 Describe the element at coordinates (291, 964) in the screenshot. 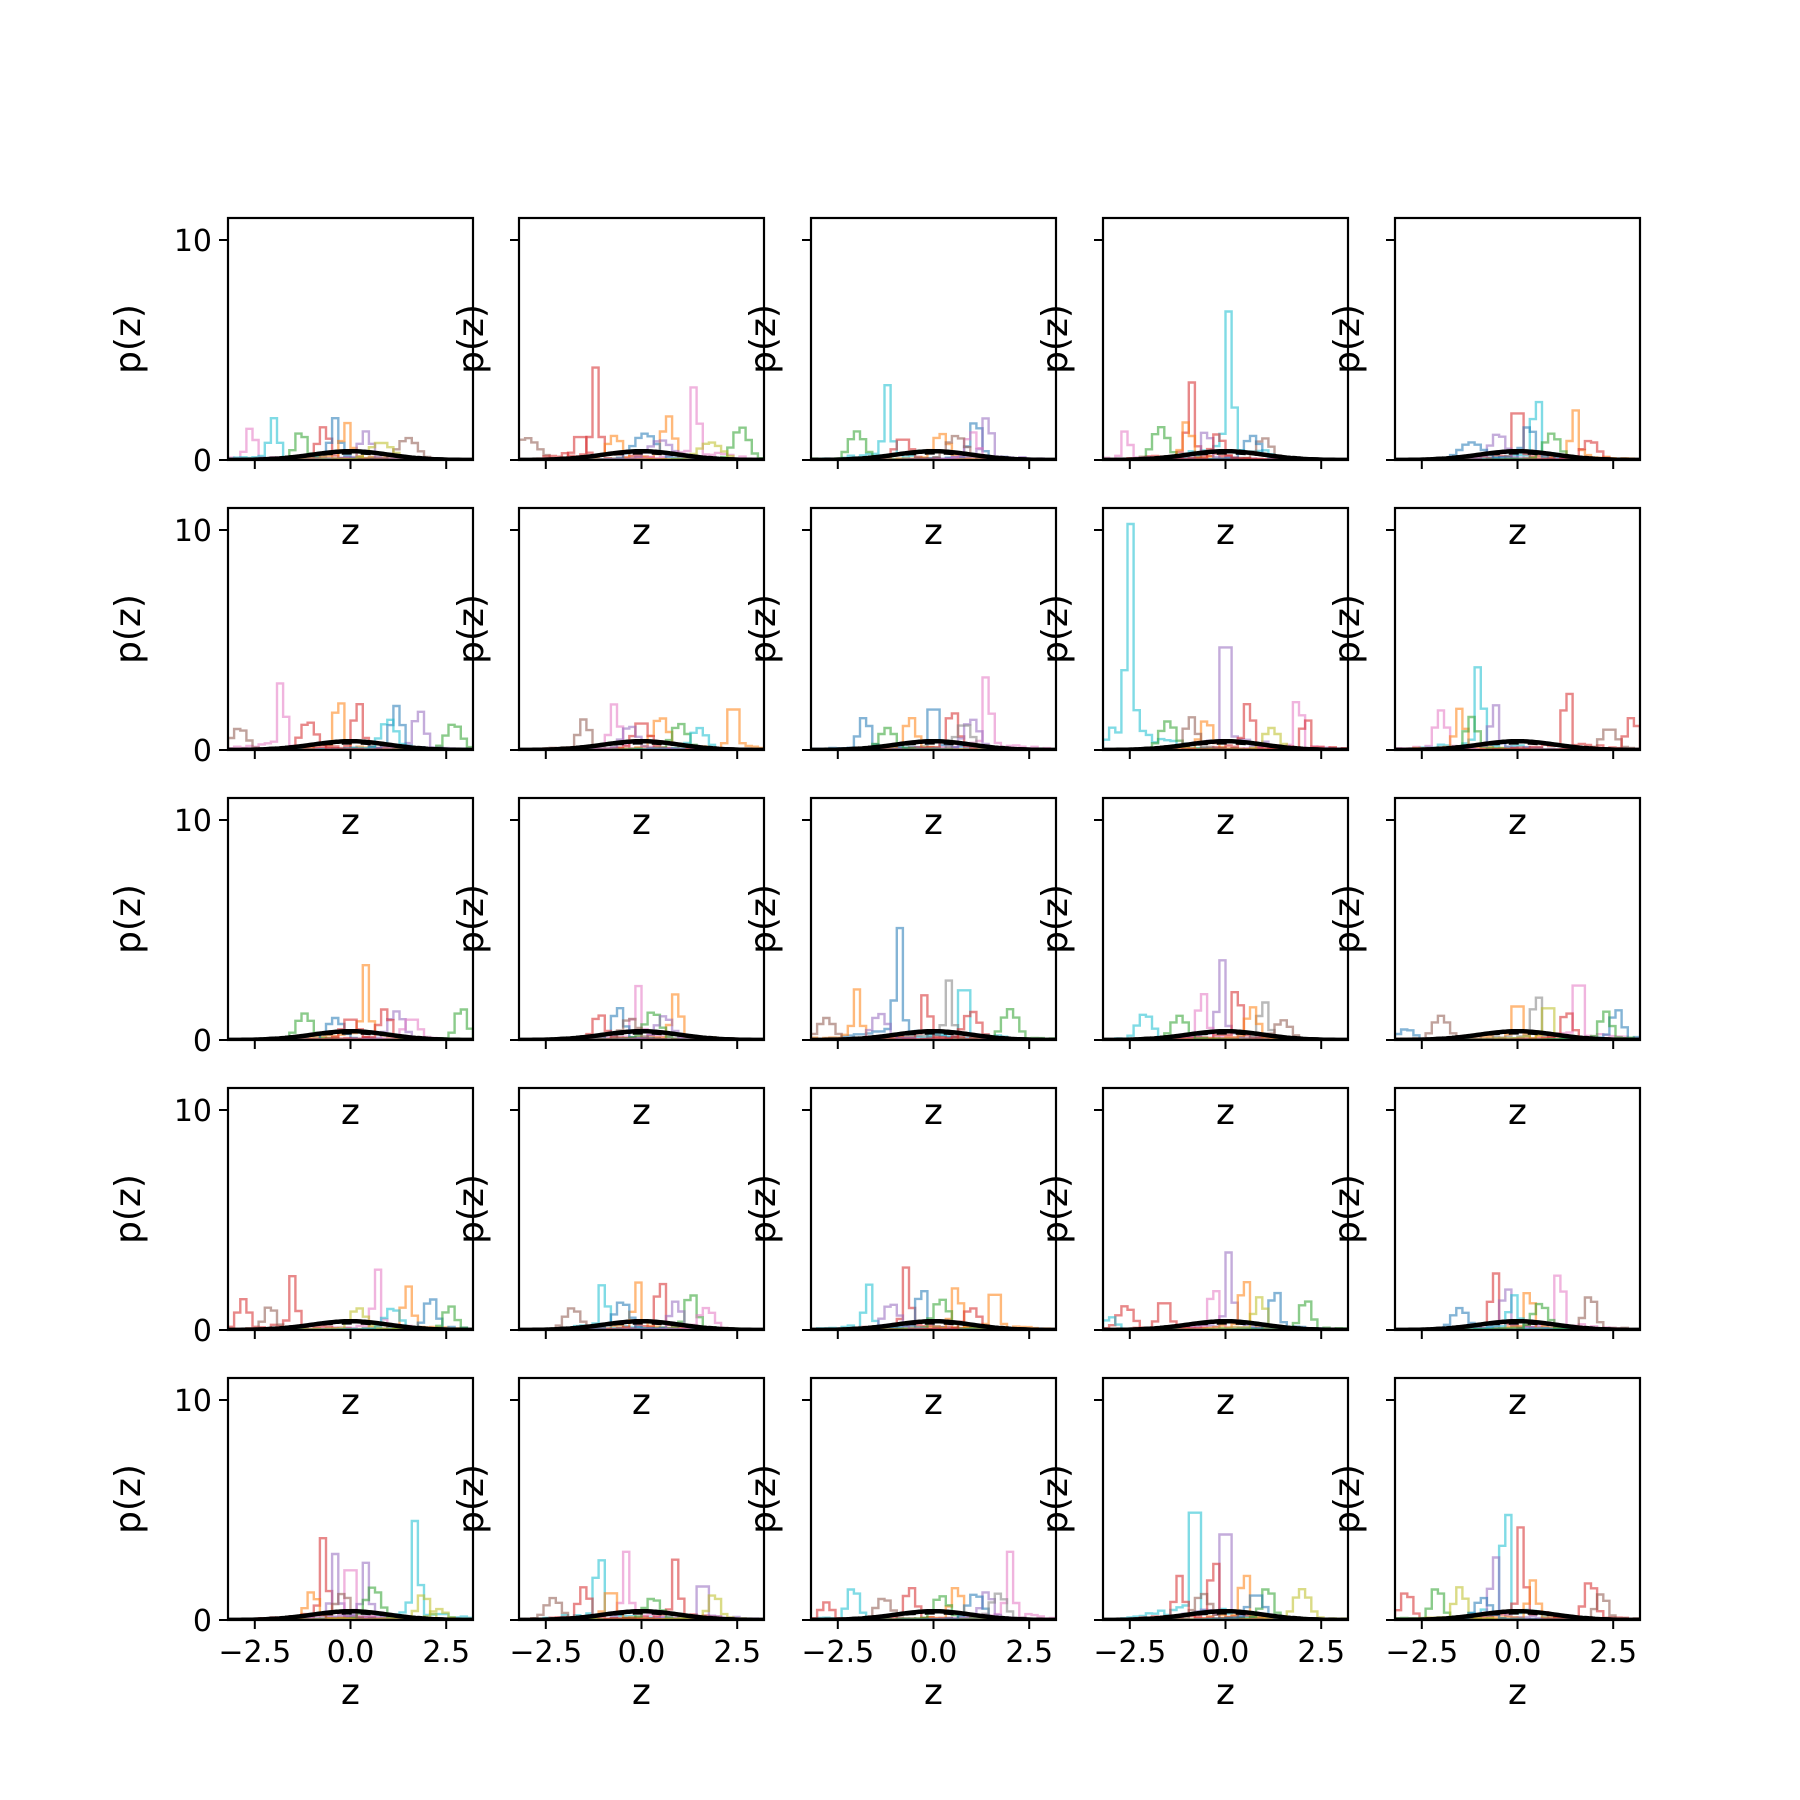

I see `subplot-r2-c0: 0 10 z p(z)` at that location.